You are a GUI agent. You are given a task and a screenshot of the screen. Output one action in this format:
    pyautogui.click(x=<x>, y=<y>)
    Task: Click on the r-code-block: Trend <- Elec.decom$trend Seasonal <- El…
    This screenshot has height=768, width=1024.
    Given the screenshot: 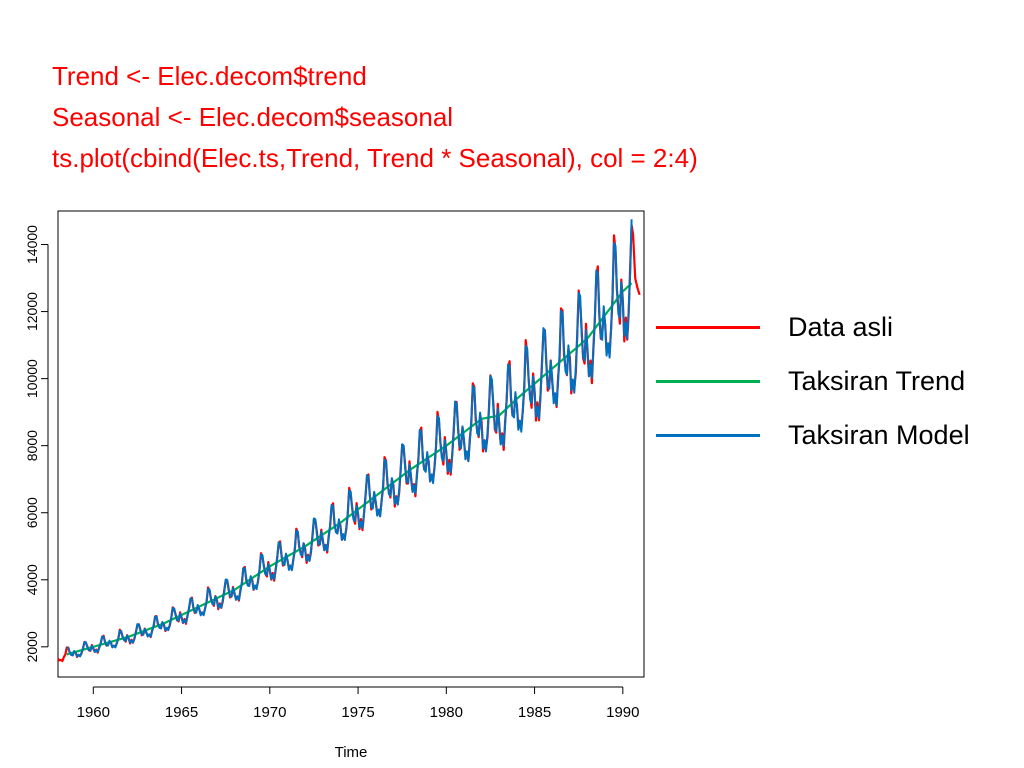 What is the action you would take?
    pyautogui.click(x=375, y=117)
    